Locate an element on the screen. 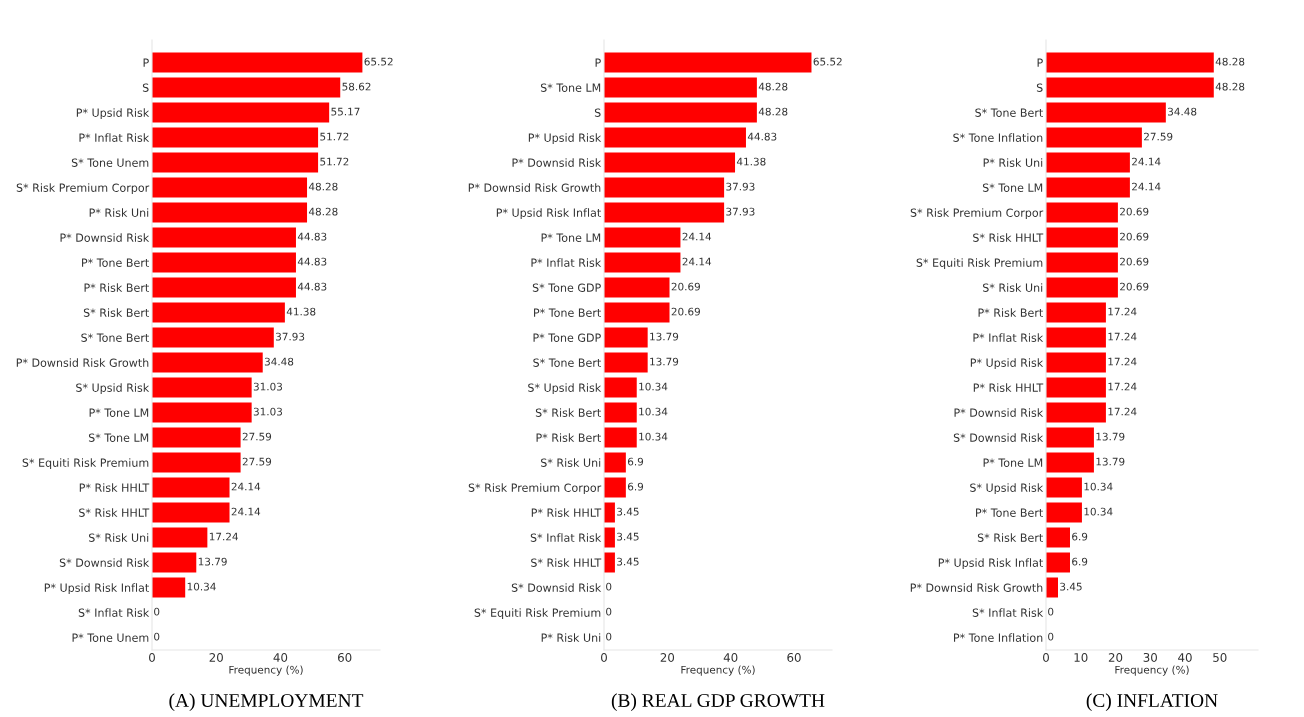 This screenshot has width=1304, height=717. y-tick-label: P* Downsid Risk is located at coordinates (557, 162).